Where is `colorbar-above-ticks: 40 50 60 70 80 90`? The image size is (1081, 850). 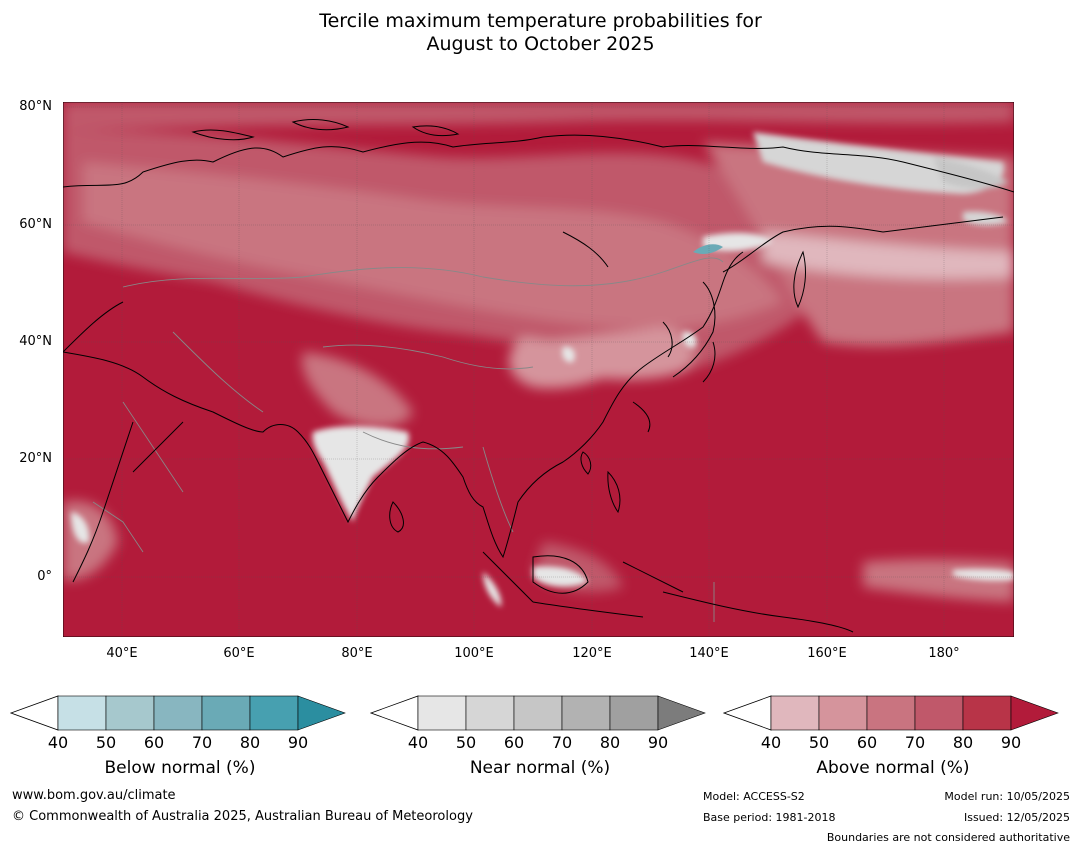 colorbar-above-ticks: 40 50 60 70 80 90 is located at coordinates (893, 743).